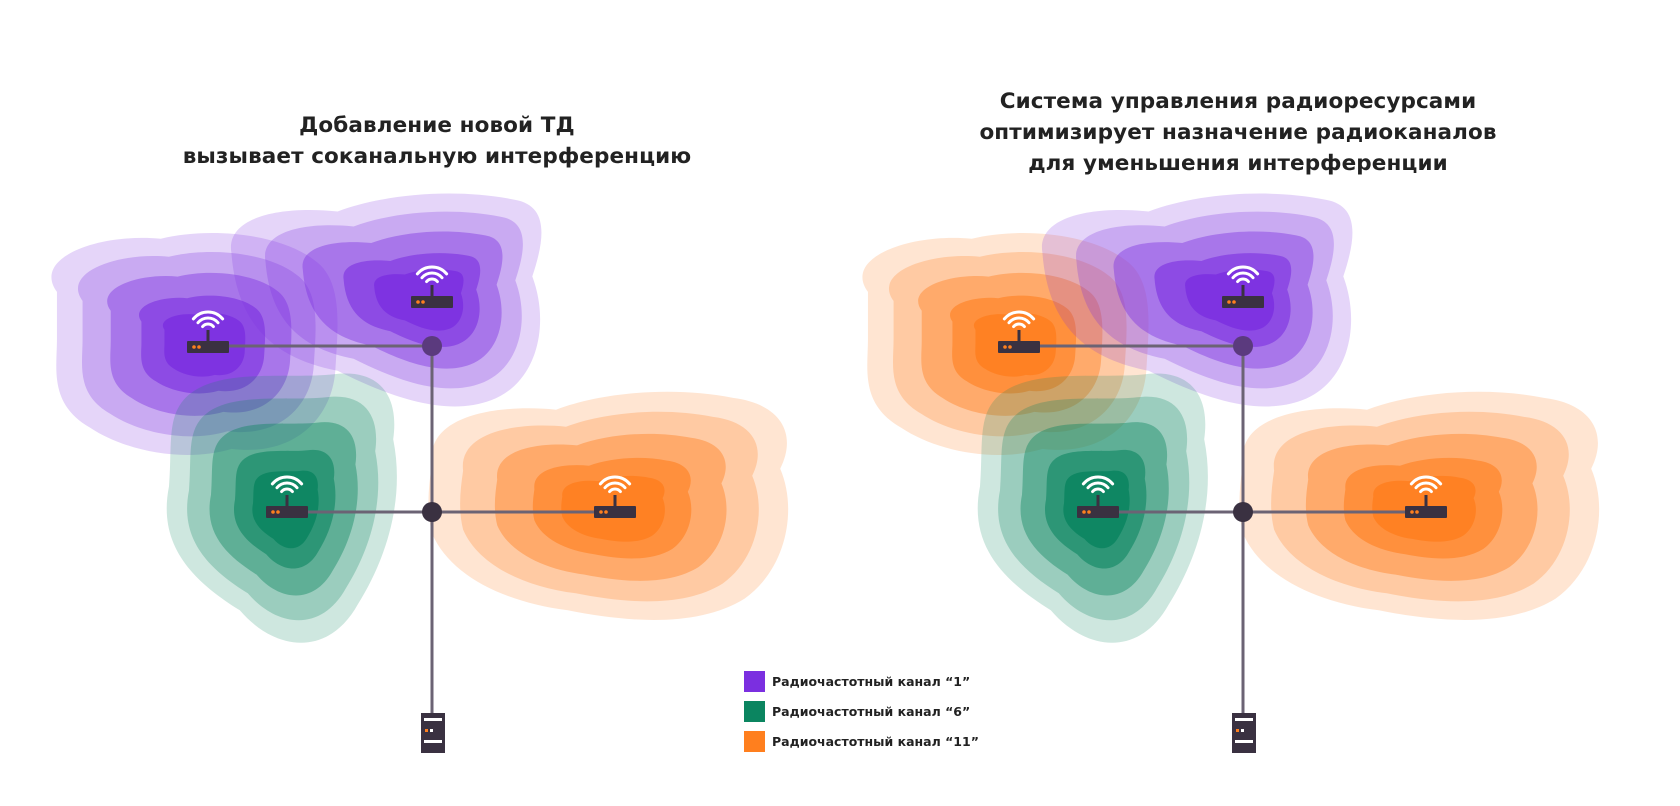 This screenshot has width=1680, height=806. Describe the element at coordinates (411, 535) in the screenshot. I see `cable-network` at that location.